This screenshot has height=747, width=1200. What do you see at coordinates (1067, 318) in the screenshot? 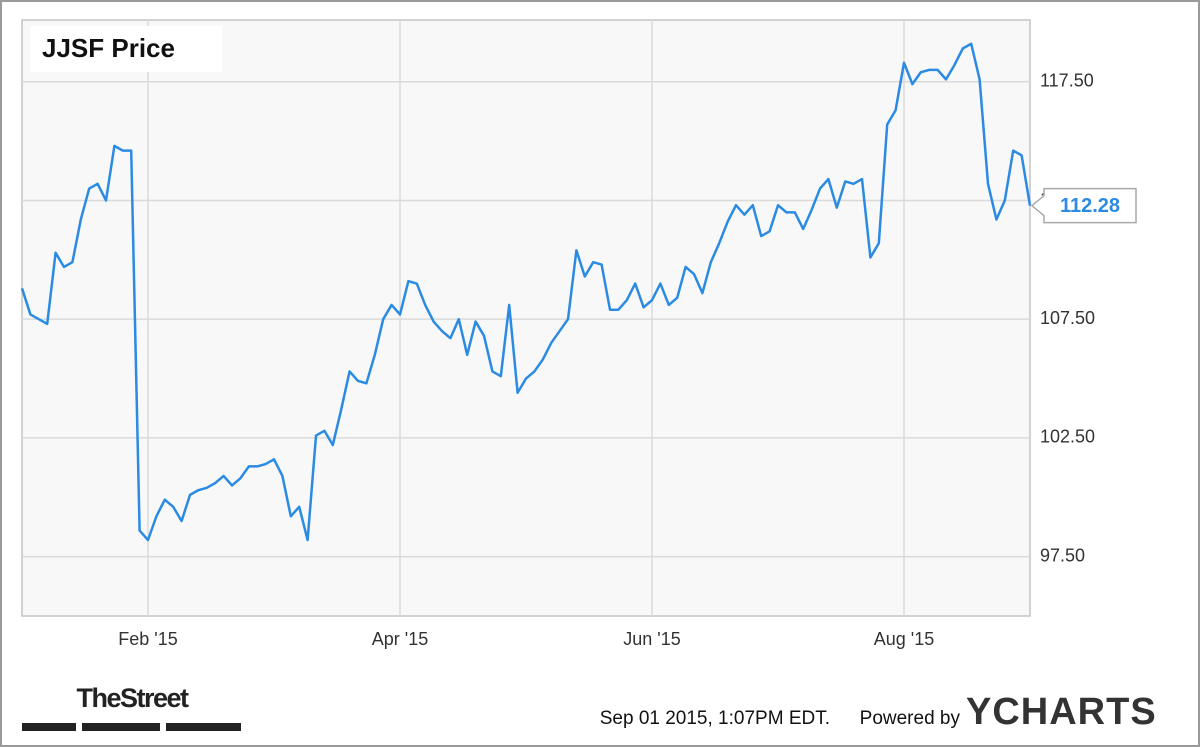
I see `y-tick-label: 107.50` at bounding box center [1067, 318].